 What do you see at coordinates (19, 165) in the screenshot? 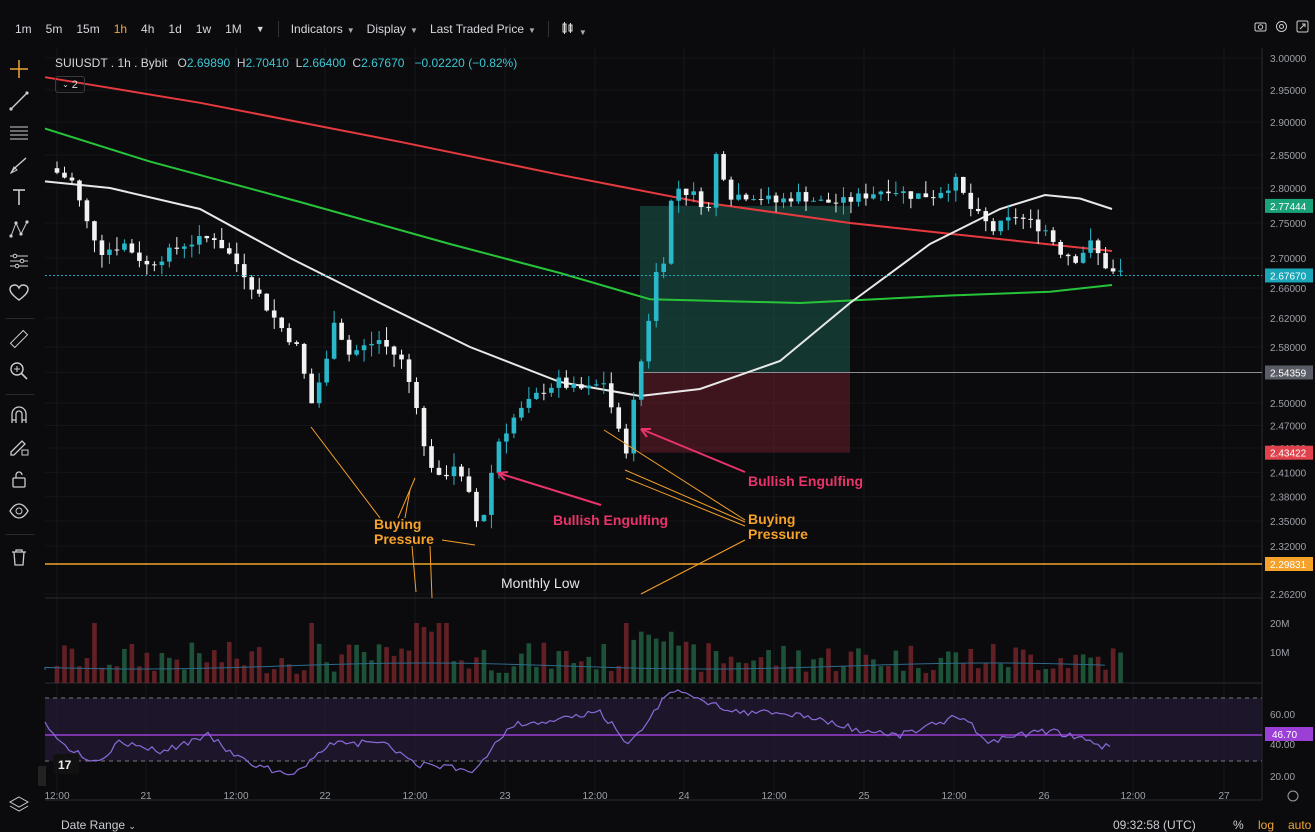
I see `brush-icon` at bounding box center [19, 165].